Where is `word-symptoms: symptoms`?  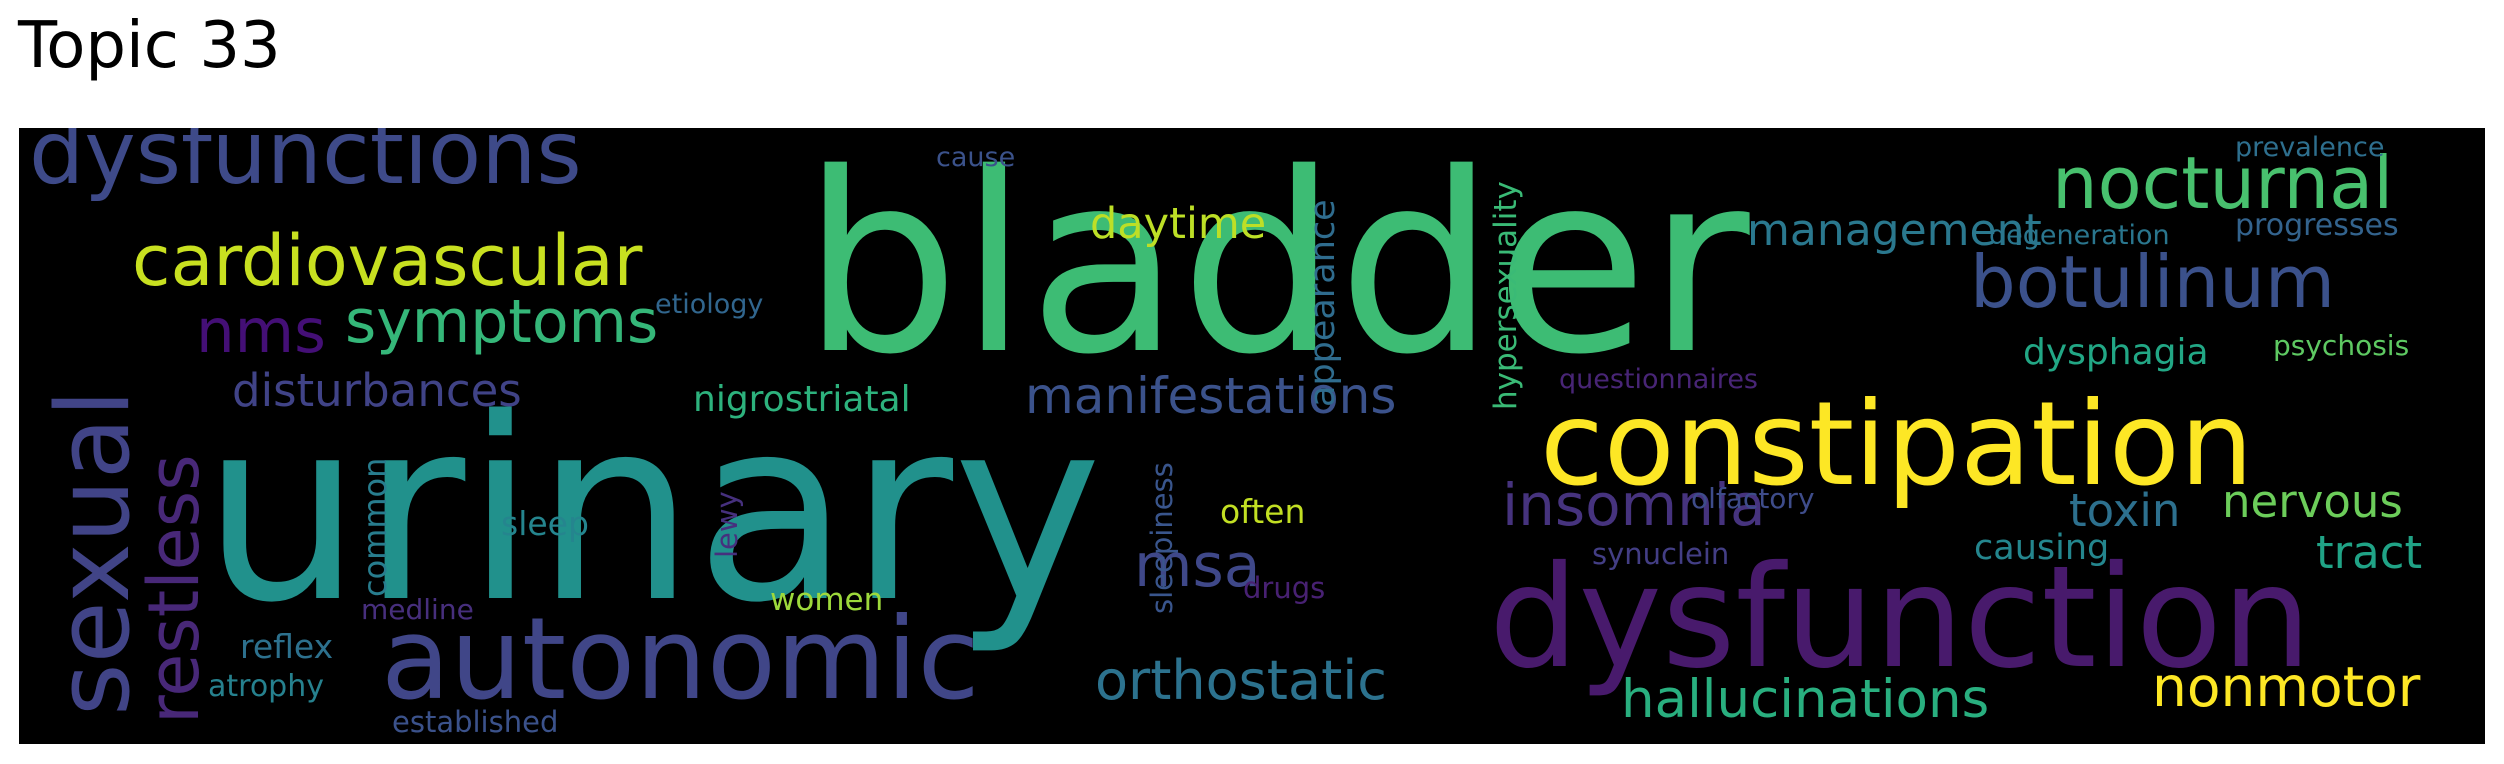
word-symptoms: symptoms is located at coordinates (501, 322).